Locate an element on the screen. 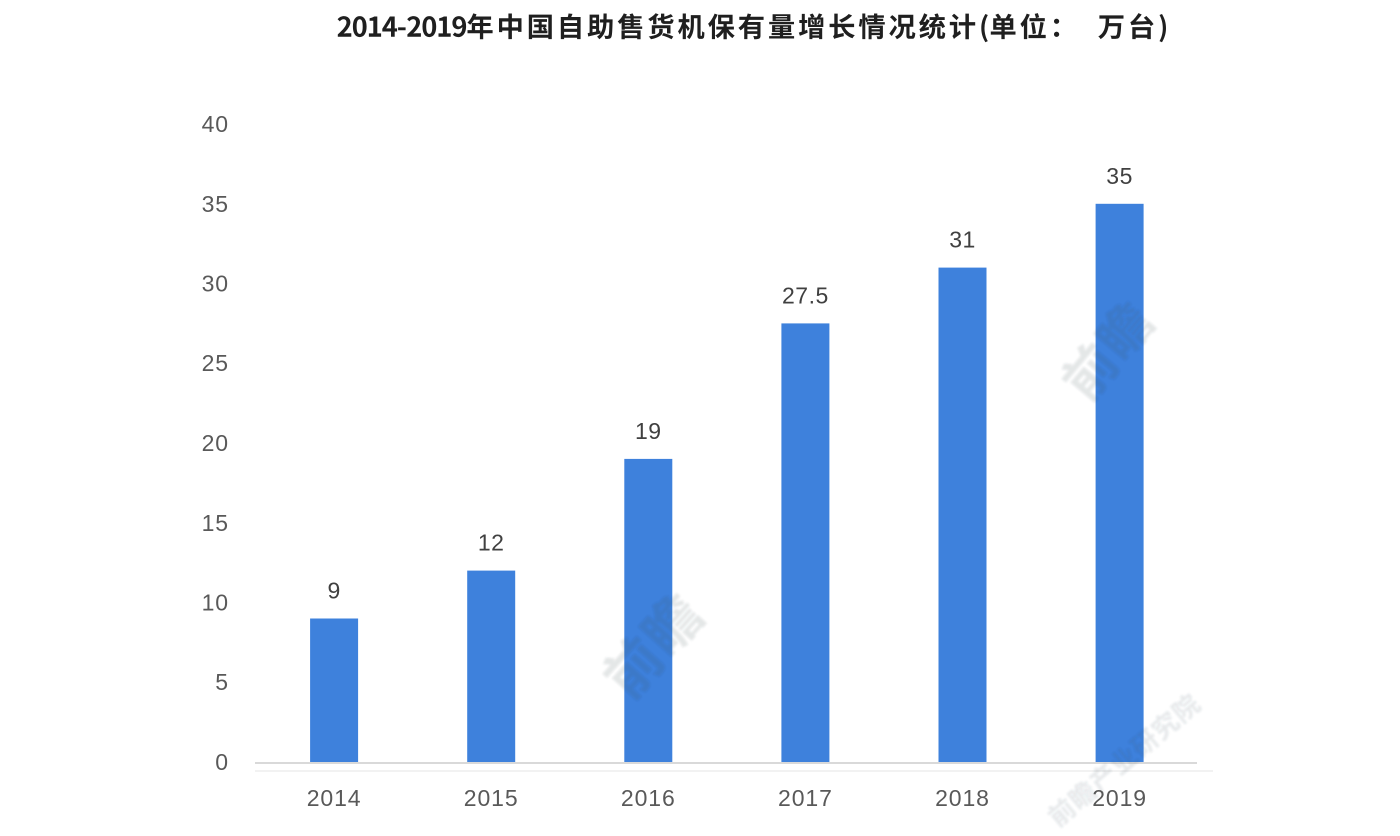 The height and width of the screenshot is (836, 1400). svg-text: 2016 is located at coordinates (648, 798).